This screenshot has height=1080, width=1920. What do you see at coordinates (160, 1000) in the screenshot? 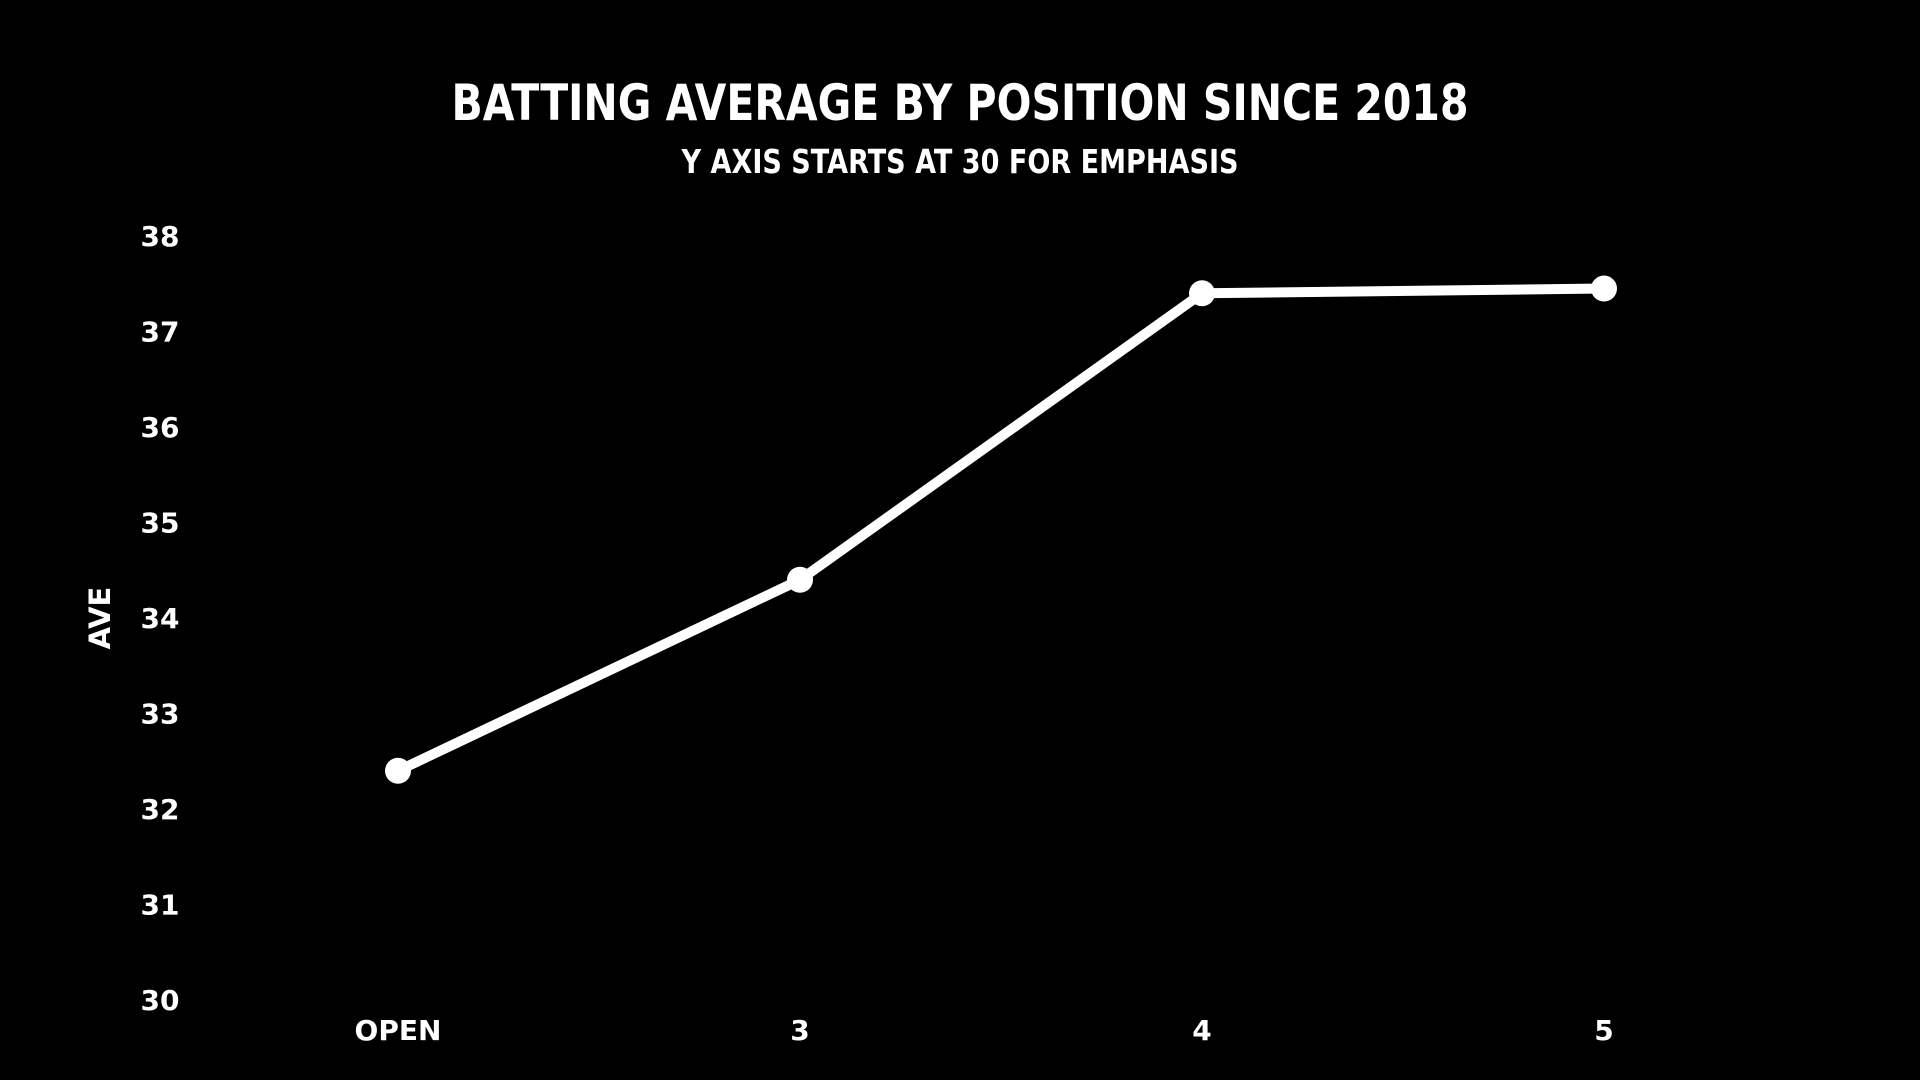
I see `y-tick-label: 30` at bounding box center [160, 1000].